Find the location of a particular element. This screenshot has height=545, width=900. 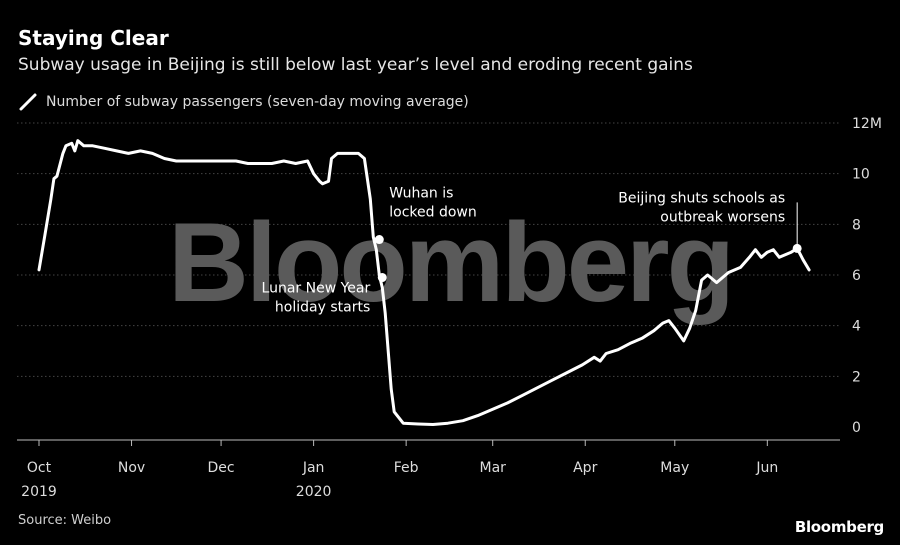

x-tick-label: Oct is located at coordinates (39, 468).